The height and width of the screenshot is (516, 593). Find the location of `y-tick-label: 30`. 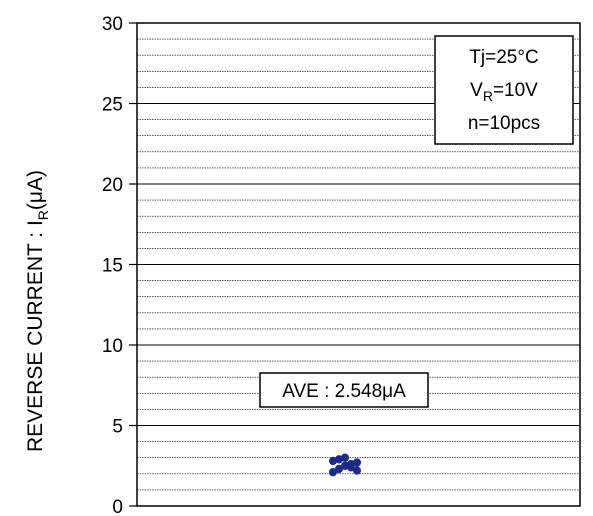

y-tick-label: 30 is located at coordinates (112, 24).